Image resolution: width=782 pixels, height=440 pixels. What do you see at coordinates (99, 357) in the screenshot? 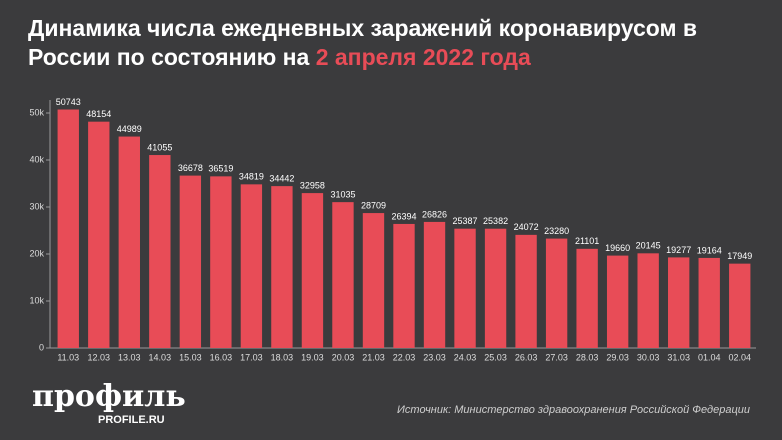
I see `x-tick-label: 12.03` at bounding box center [99, 357].